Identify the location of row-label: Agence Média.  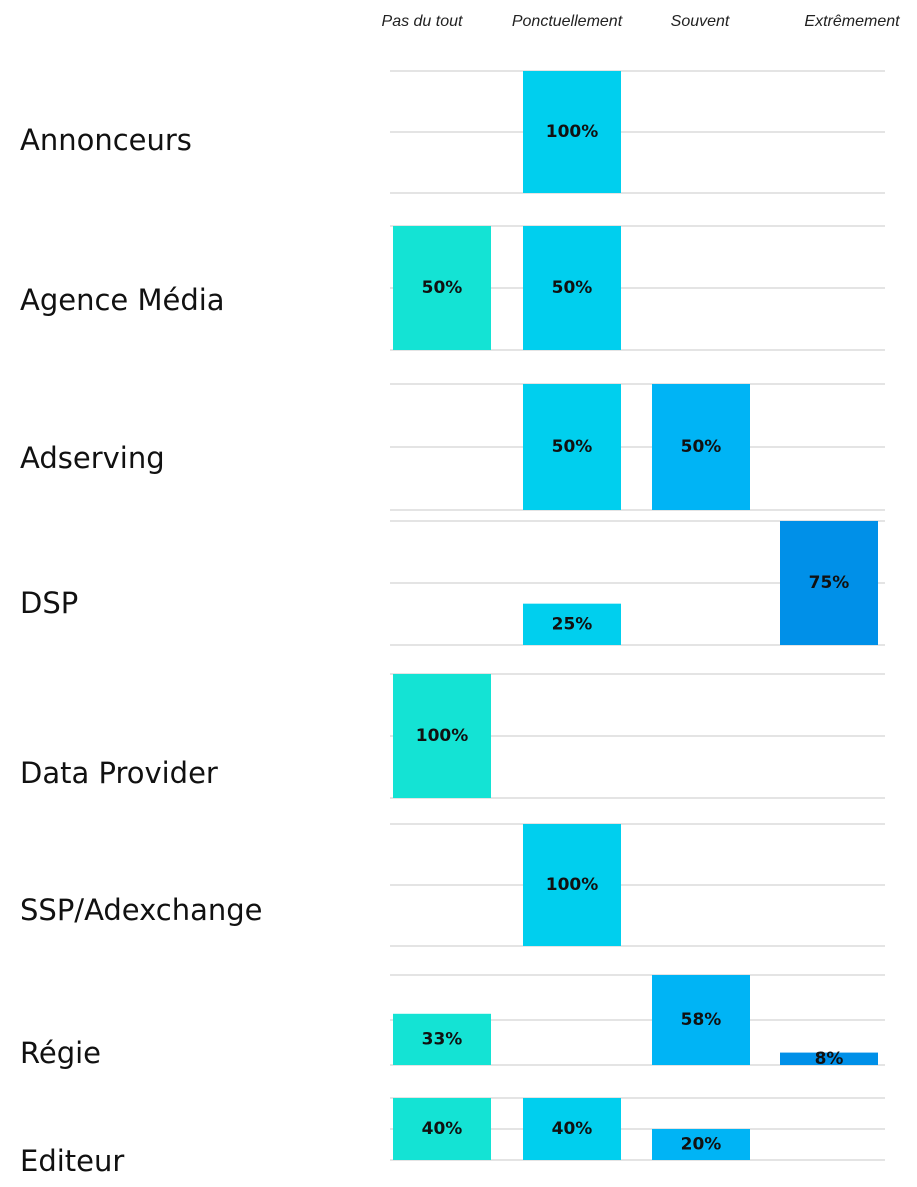
(122, 300).